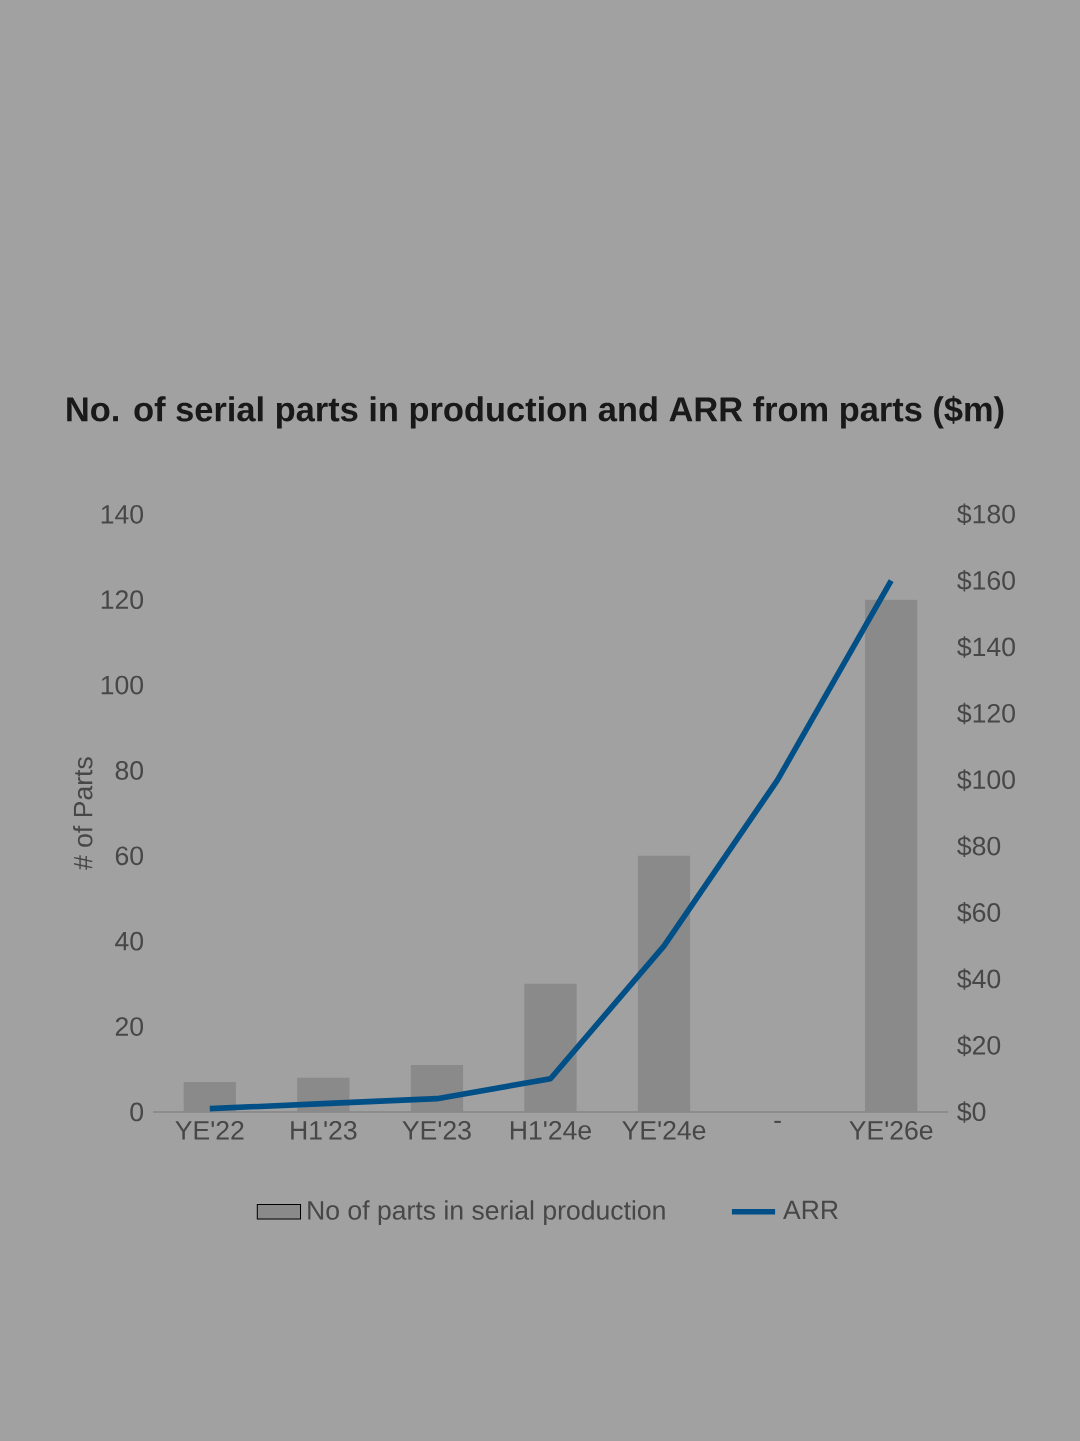 Image resolution: width=1080 pixels, height=1441 pixels. Describe the element at coordinates (777, 1121) in the screenshot. I see `x-tick-label: -` at that location.